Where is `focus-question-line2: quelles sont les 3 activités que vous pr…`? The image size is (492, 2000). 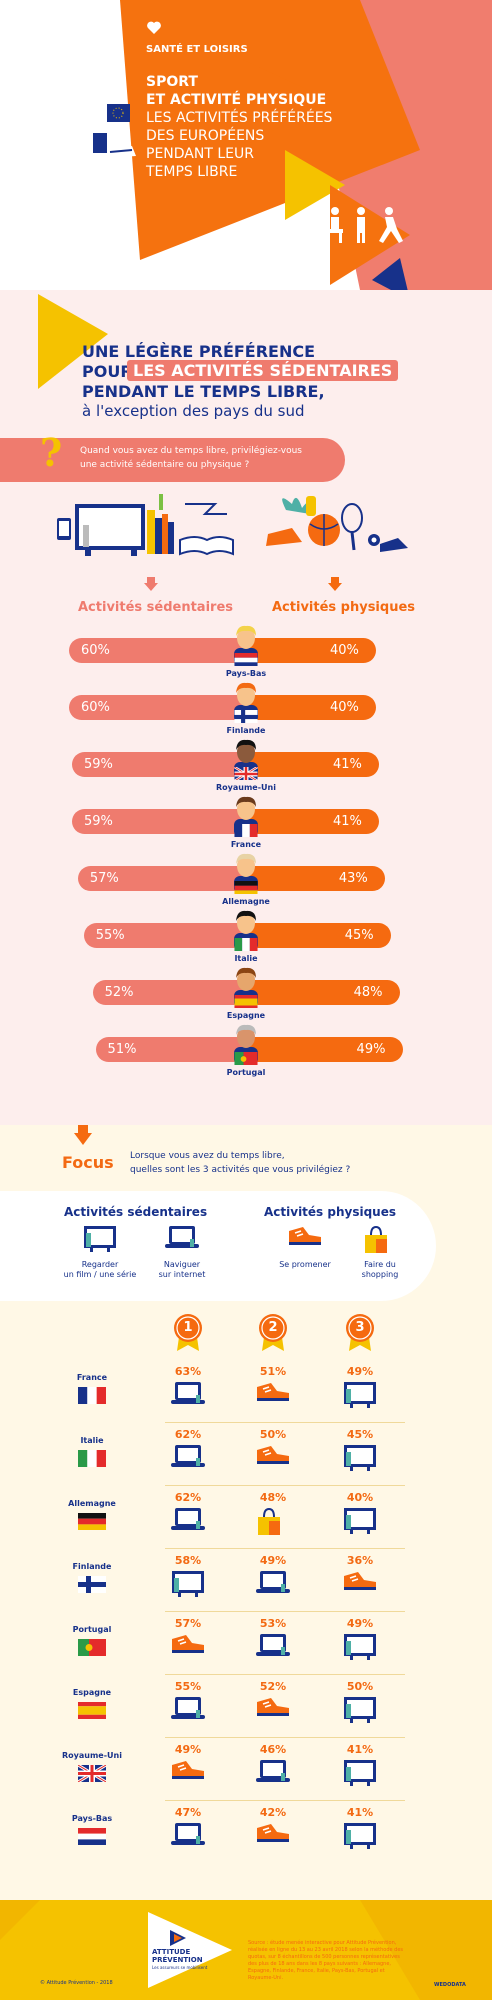
focus-question-line2: quelles sont les 3 activités que vous pr… is located at coordinates (240, 1170).